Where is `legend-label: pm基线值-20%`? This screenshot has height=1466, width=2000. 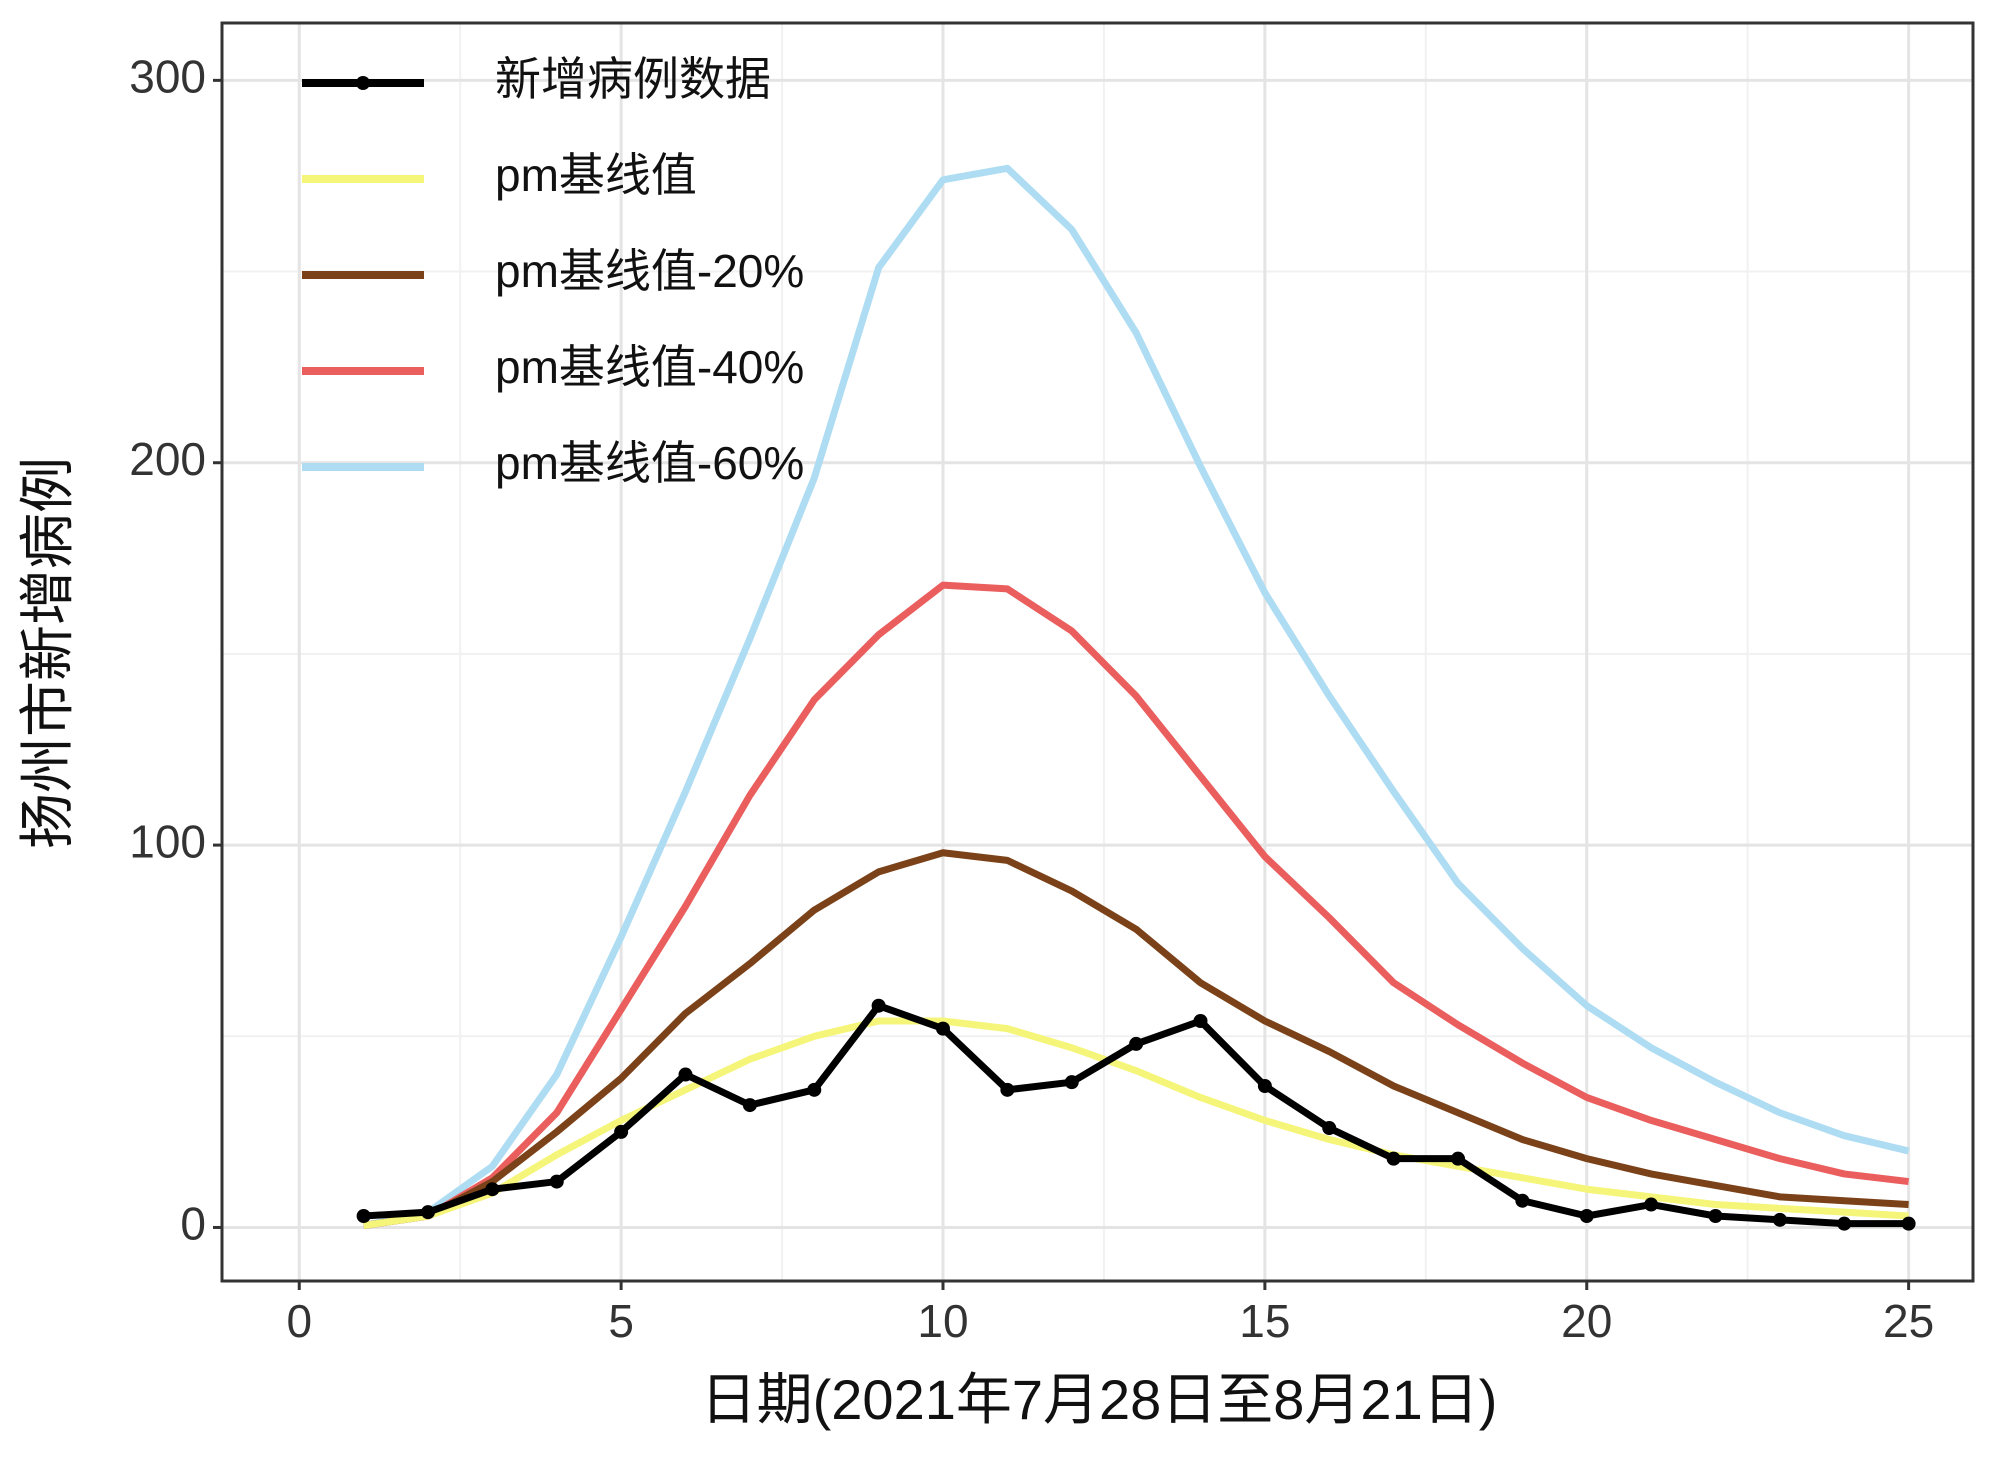 legend-label: pm基线值-20% is located at coordinates (649, 271).